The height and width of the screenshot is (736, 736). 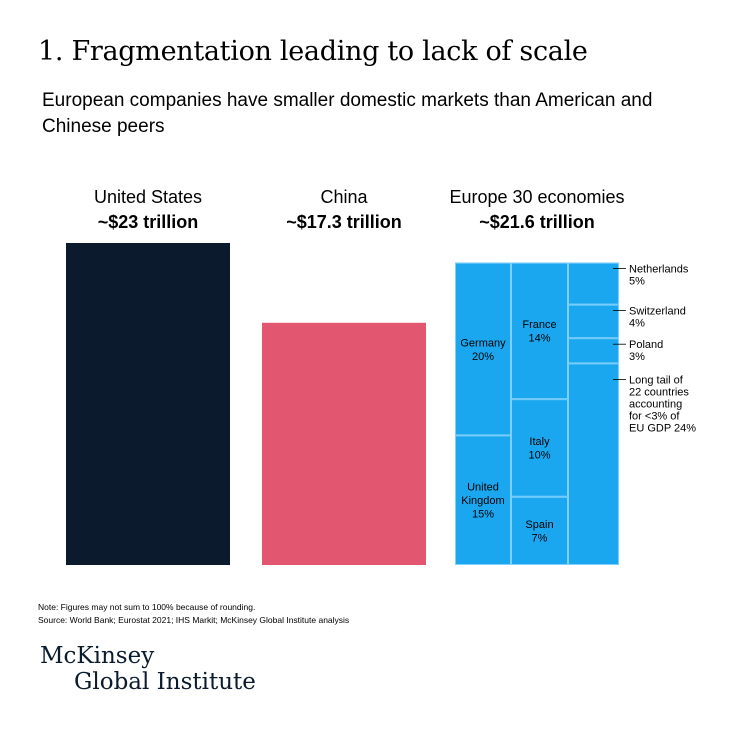 What do you see at coordinates (344, 222) in the screenshot?
I see `value-label-china: ~$17.3 trillion` at bounding box center [344, 222].